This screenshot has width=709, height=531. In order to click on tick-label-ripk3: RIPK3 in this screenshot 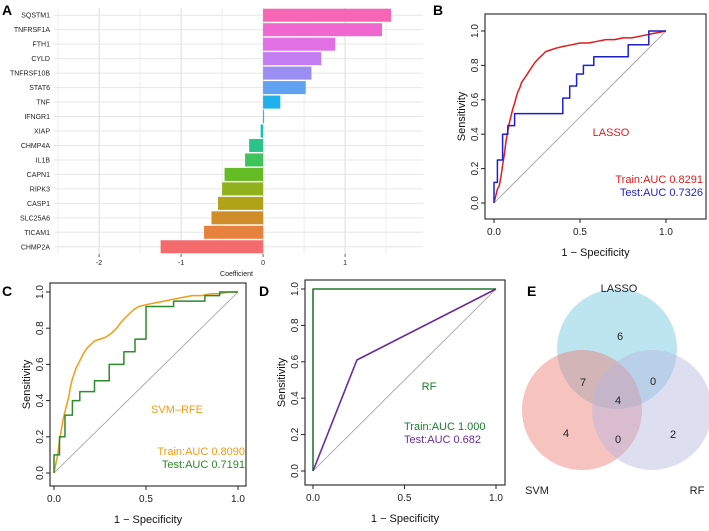, I will do `click(40, 189)`.